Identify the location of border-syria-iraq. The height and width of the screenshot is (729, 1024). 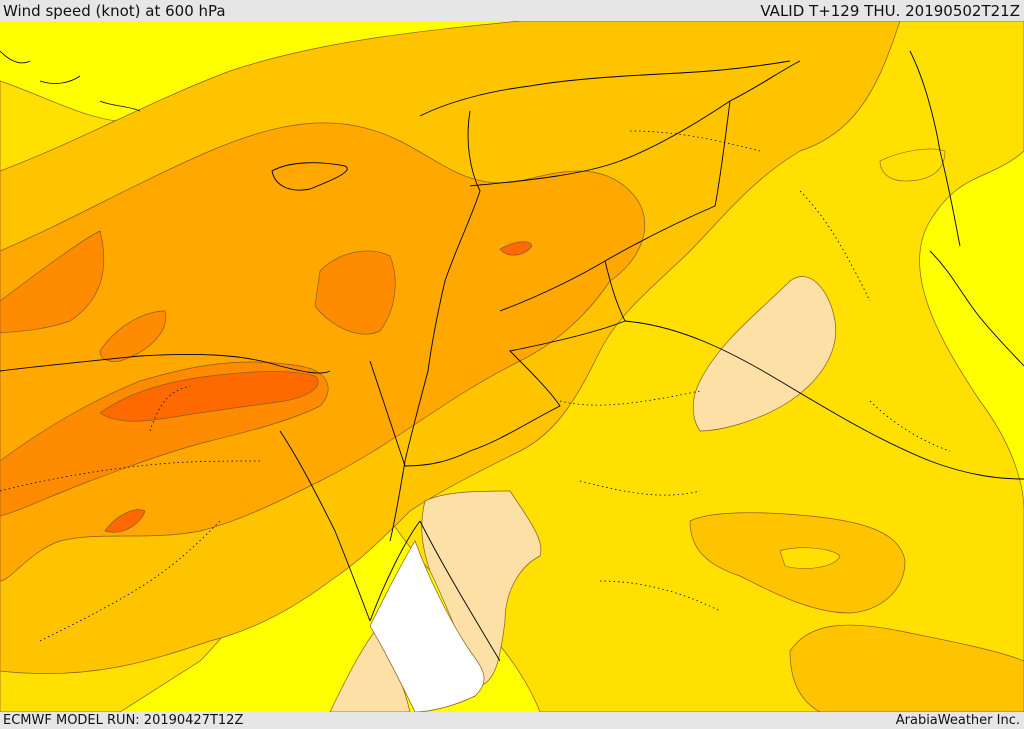
(615, 206).